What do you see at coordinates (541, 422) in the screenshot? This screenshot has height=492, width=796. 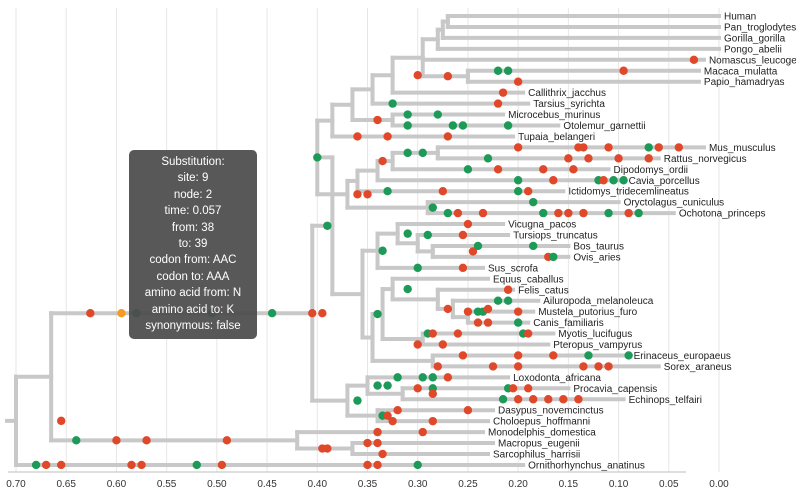 I see `leaf-label: Choloepus_hoffmanni` at bounding box center [541, 422].